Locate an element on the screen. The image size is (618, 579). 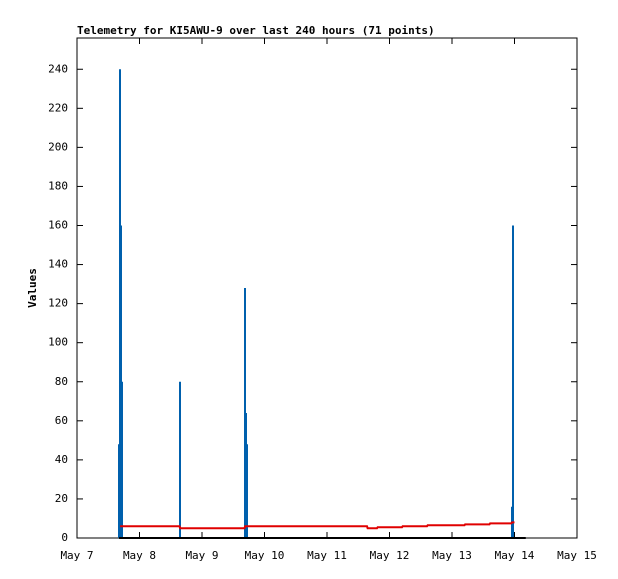
x-tick-label: May 13 is located at coordinates (452, 555).